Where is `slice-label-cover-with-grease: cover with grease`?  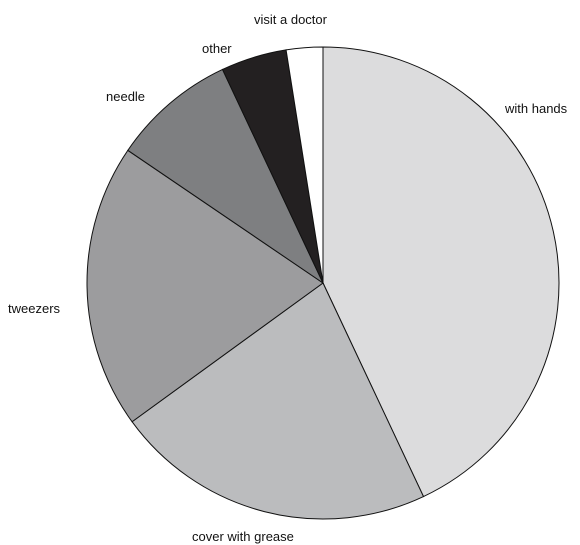
slice-label-cover-with-grease: cover with grease is located at coordinates (243, 536).